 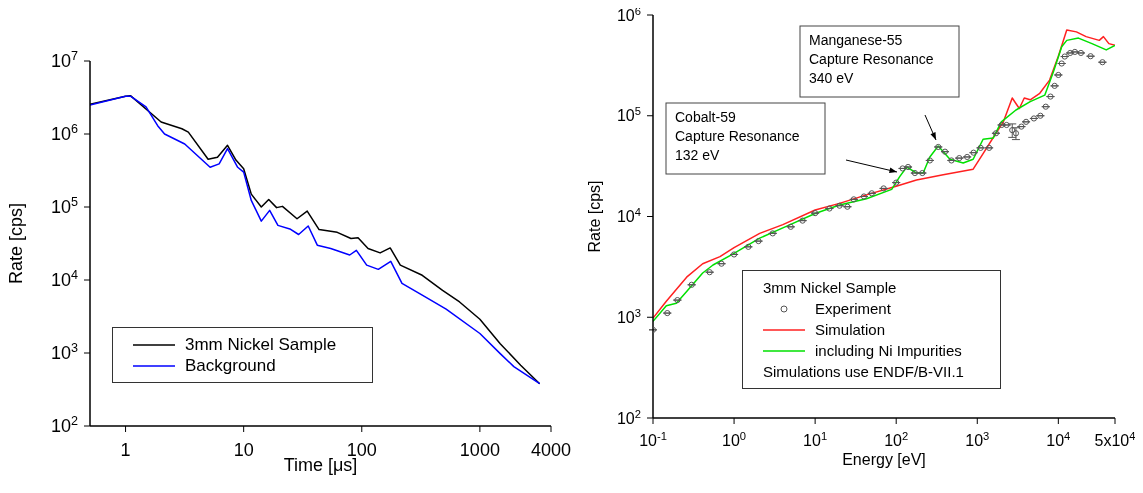 What do you see at coordinates (261, 344) in the screenshot?
I see `legend-label: 3mm Nickel Sample` at bounding box center [261, 344].